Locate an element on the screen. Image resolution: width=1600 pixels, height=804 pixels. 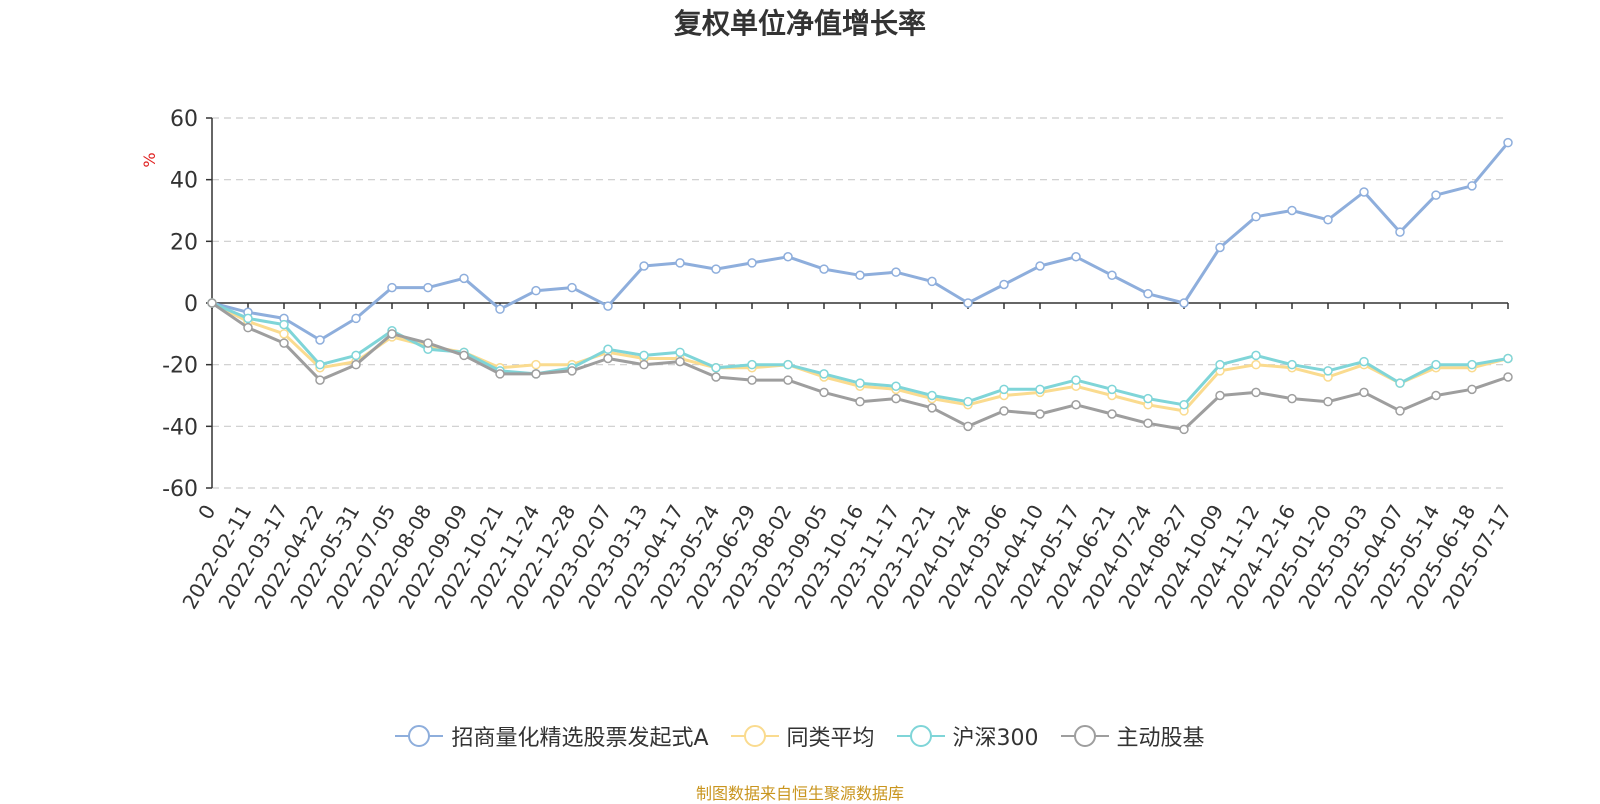
y-tick-label: 0 is located at coordinates (191, 304).